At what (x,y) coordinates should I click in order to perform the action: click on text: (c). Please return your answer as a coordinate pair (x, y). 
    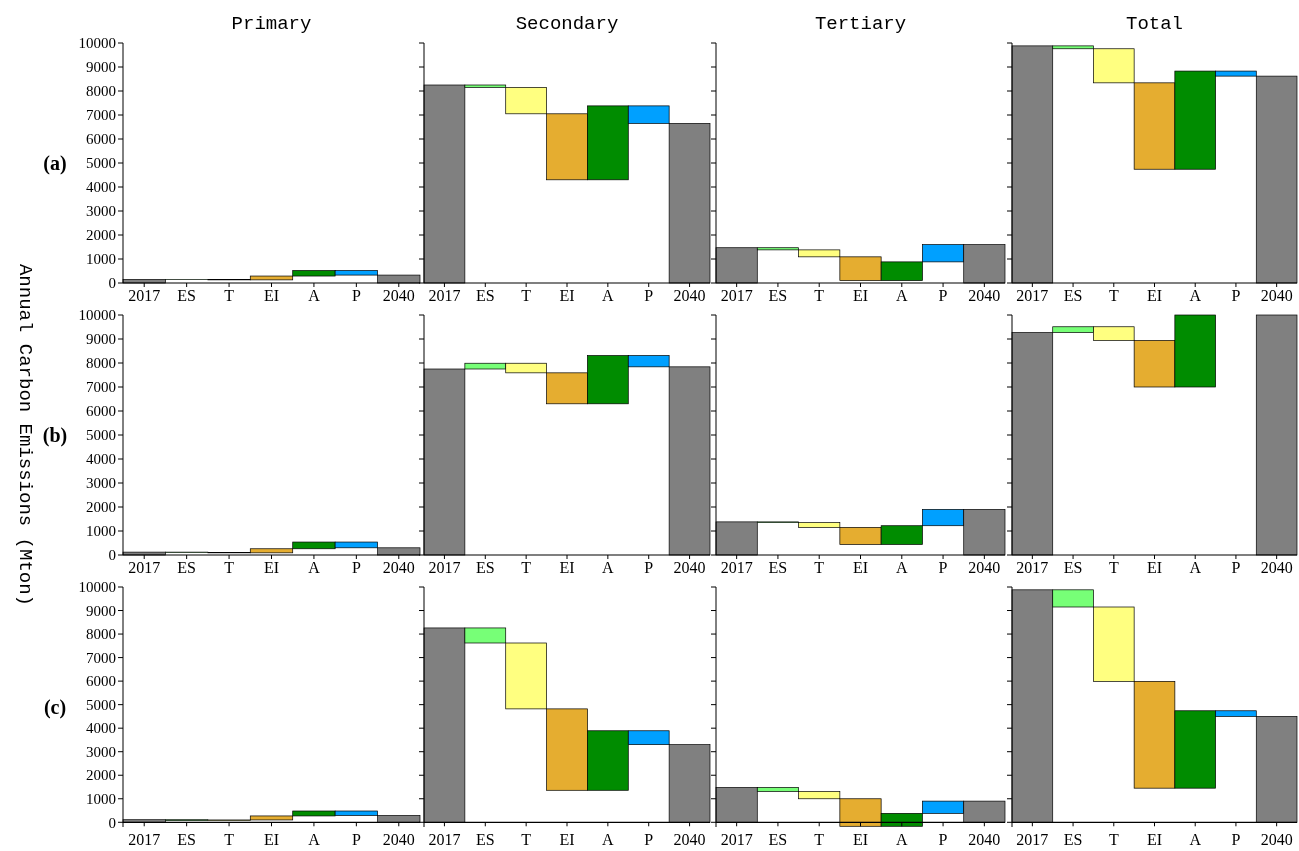
    Looking at the image, I should click on (55, 707).